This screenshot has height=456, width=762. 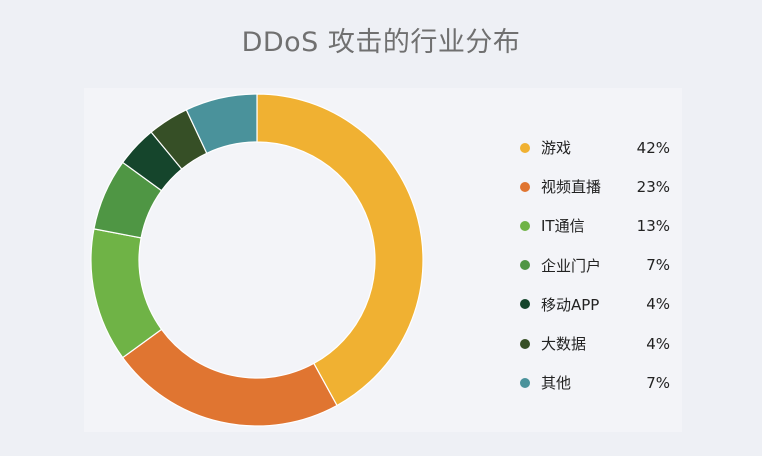 I want to click on legend-item: 企业门户 7%, so click(x=595, y=265).